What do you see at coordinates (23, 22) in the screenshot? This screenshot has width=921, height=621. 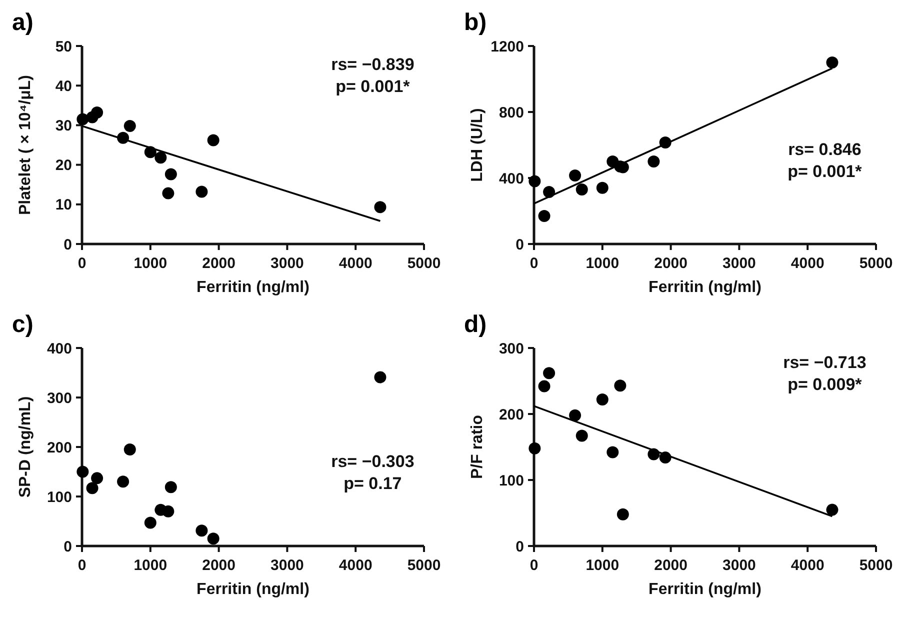 I see `chart-title: a)` at bounding box center [23, 22].